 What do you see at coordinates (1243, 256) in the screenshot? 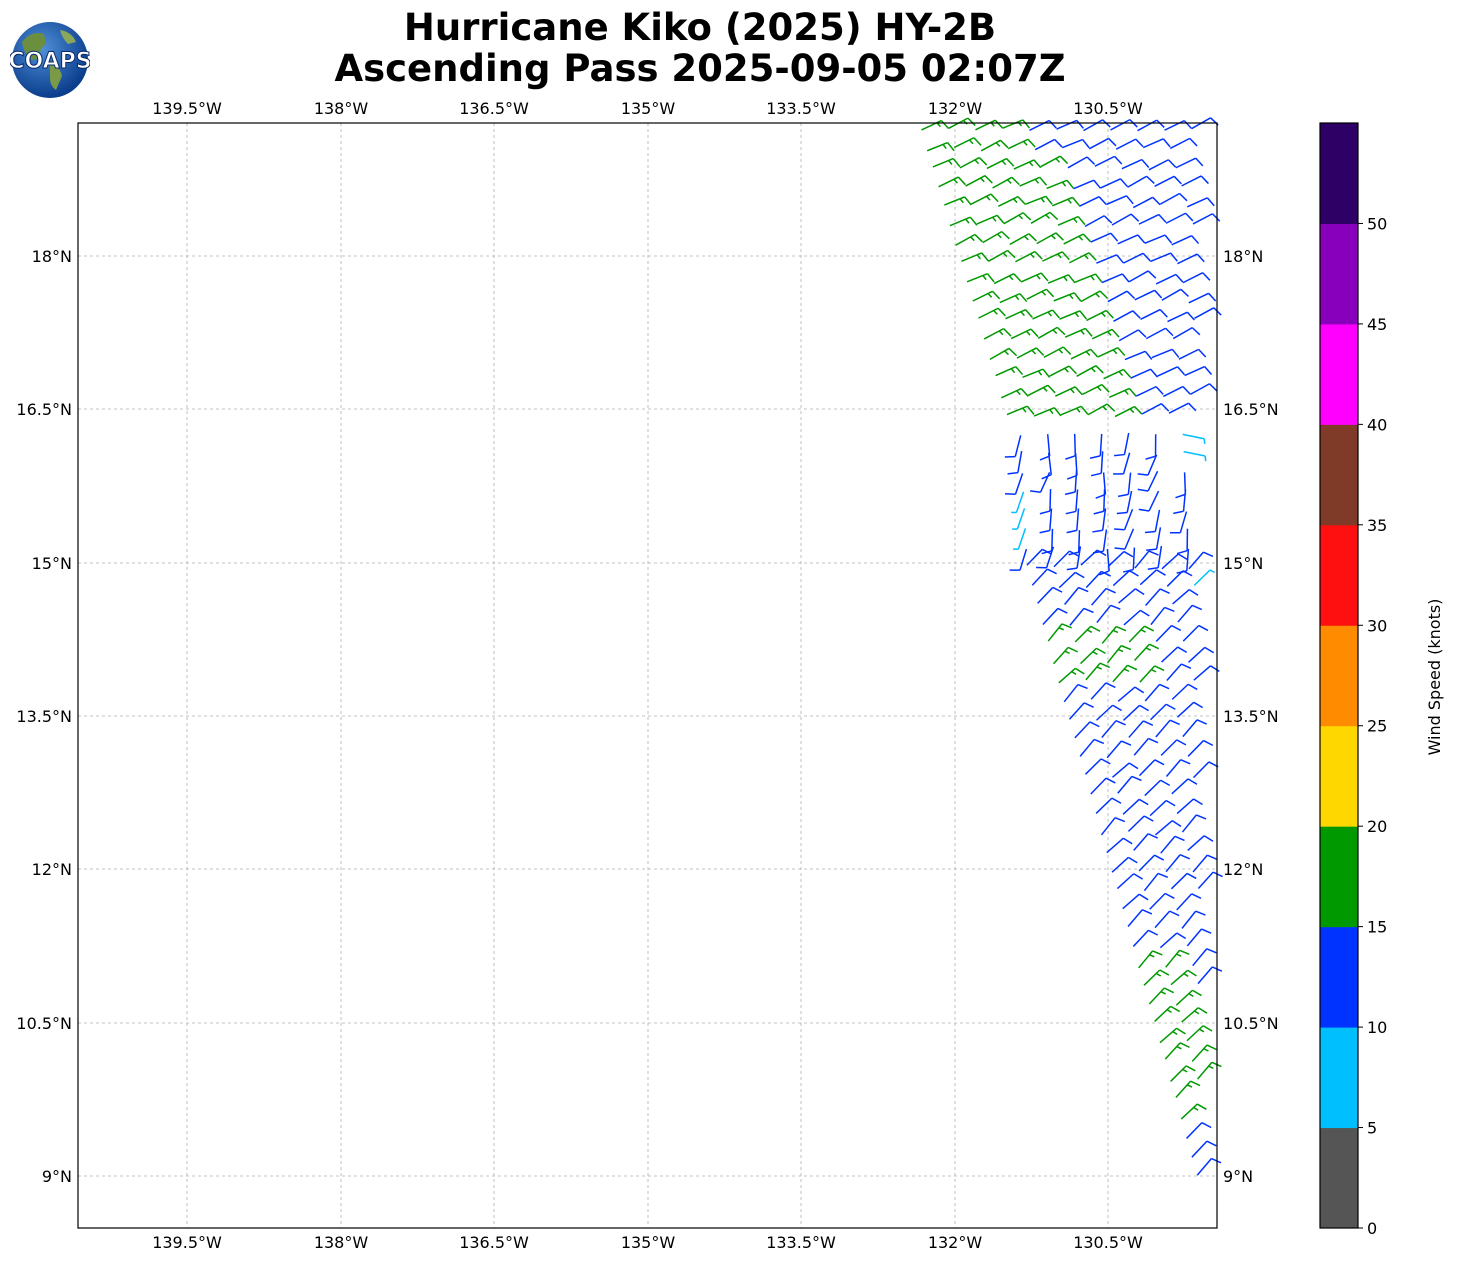
I see `lat-label-right: 18°N` at bounding box center [1243, 256].